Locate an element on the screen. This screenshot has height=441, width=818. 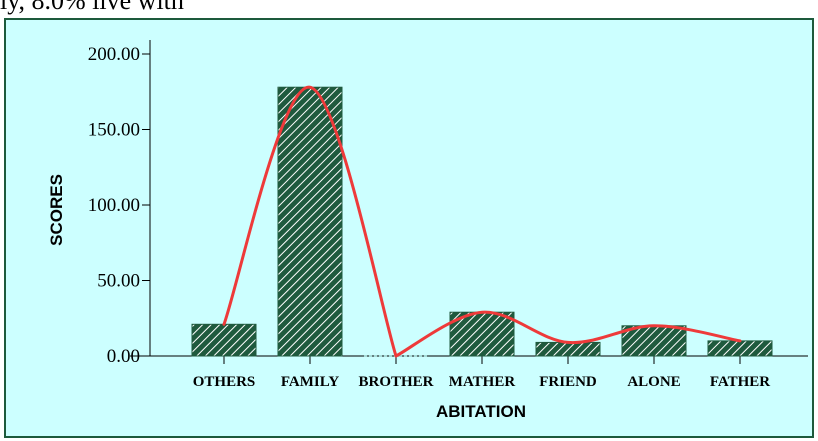
y-tick-label: 50.00 is located at coordinates (118, 281).